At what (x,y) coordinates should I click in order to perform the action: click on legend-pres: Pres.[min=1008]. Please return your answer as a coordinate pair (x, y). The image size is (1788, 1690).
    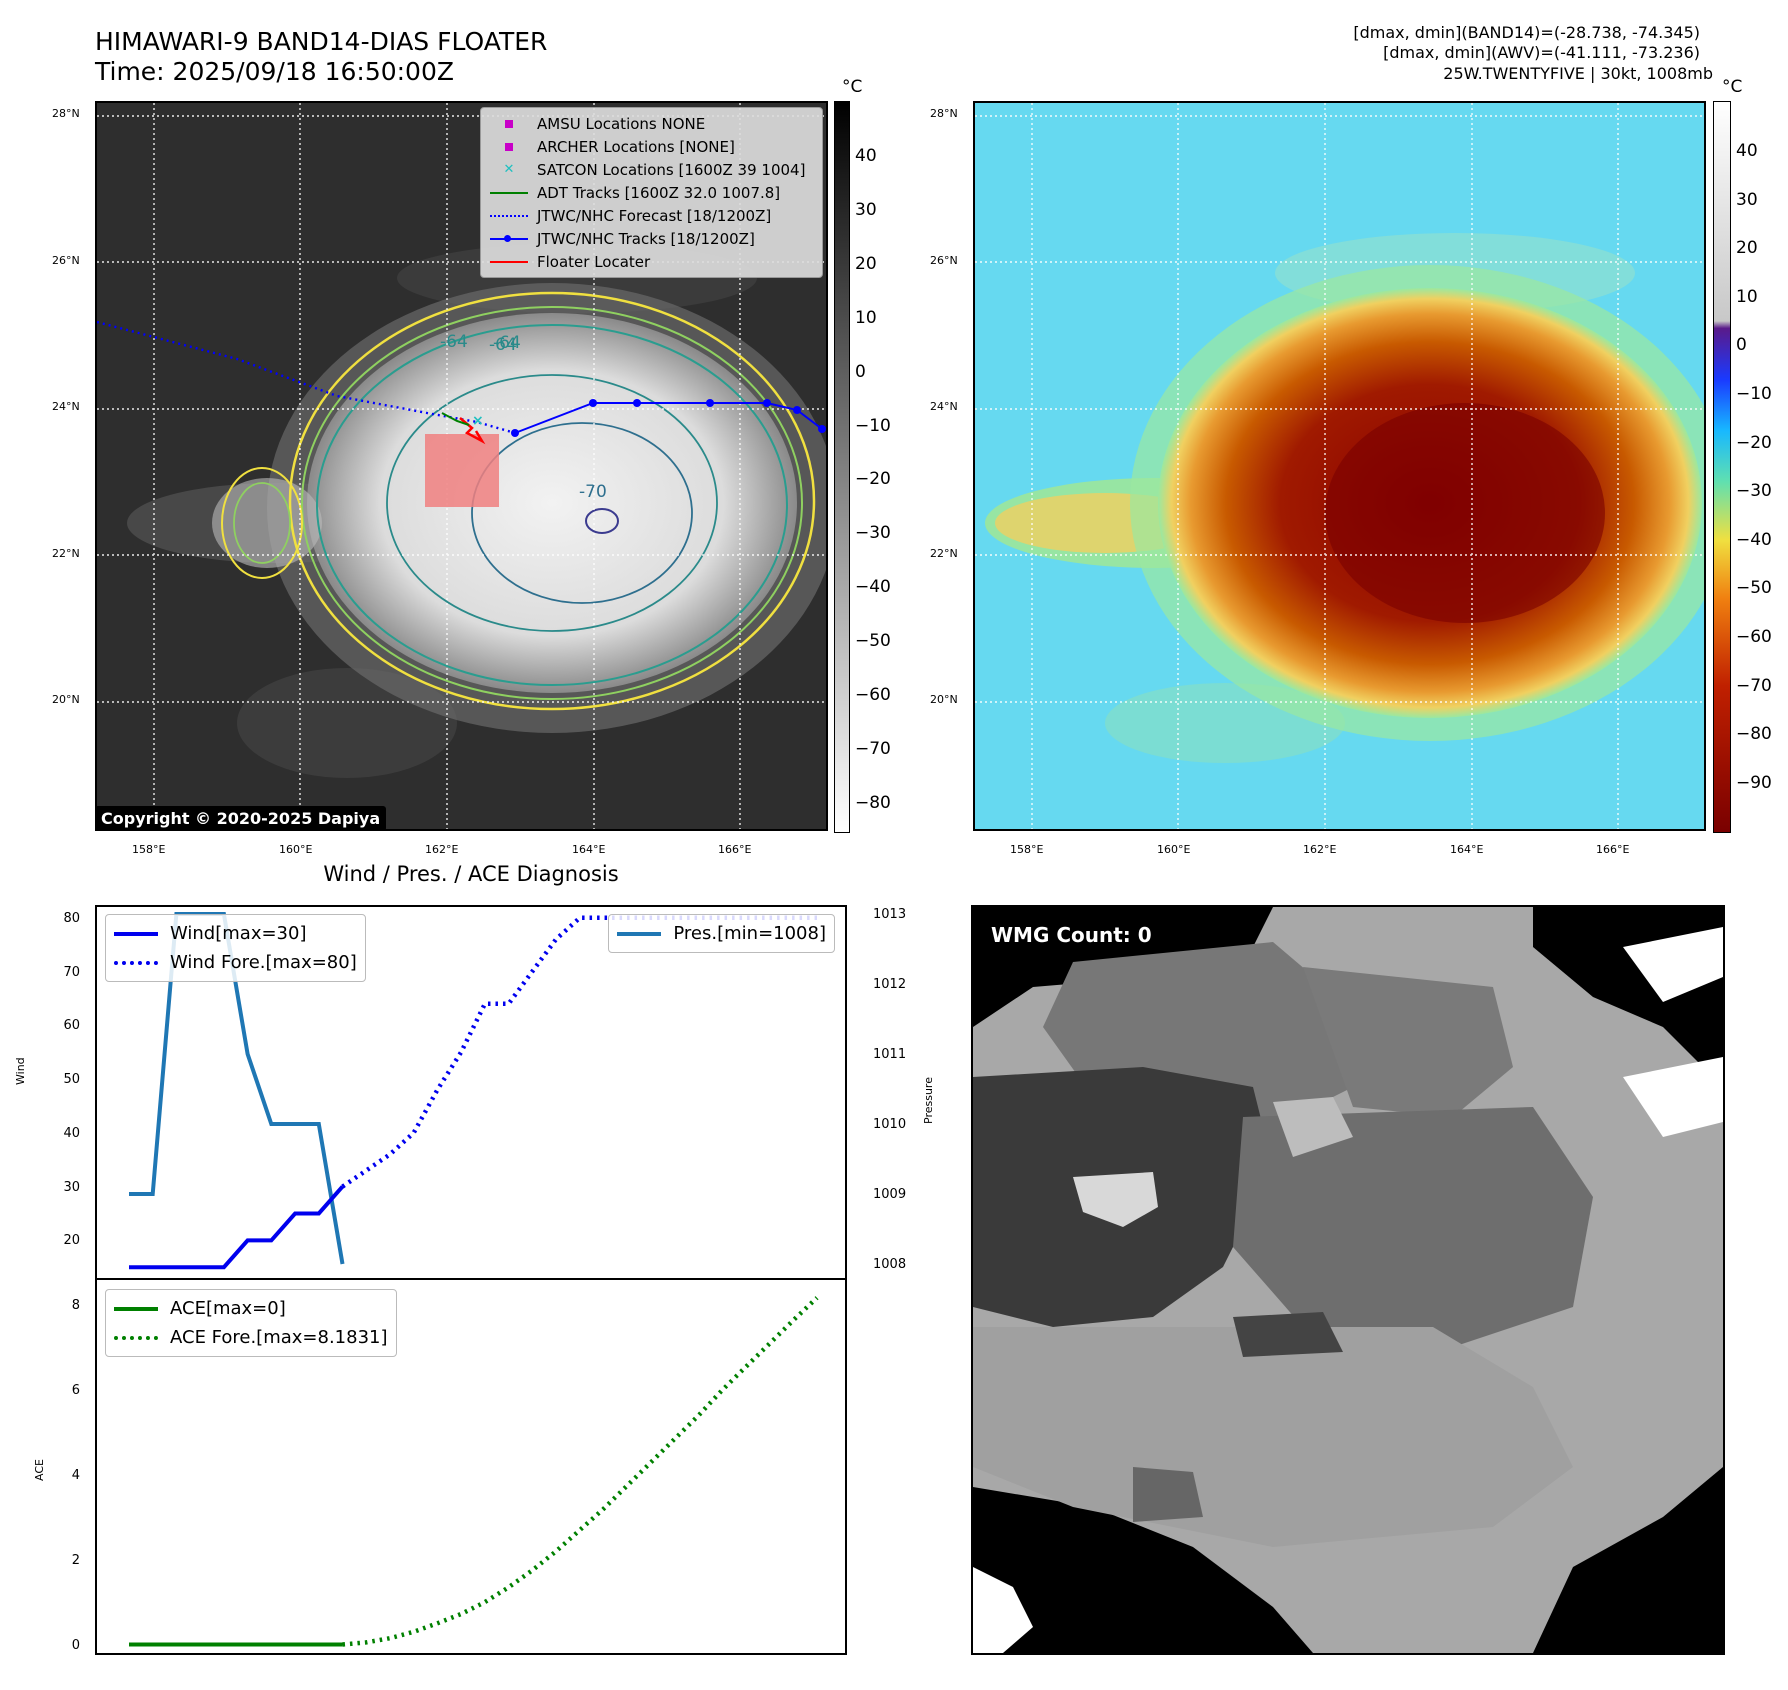
    Looking at the image, I should click on (721, 933).